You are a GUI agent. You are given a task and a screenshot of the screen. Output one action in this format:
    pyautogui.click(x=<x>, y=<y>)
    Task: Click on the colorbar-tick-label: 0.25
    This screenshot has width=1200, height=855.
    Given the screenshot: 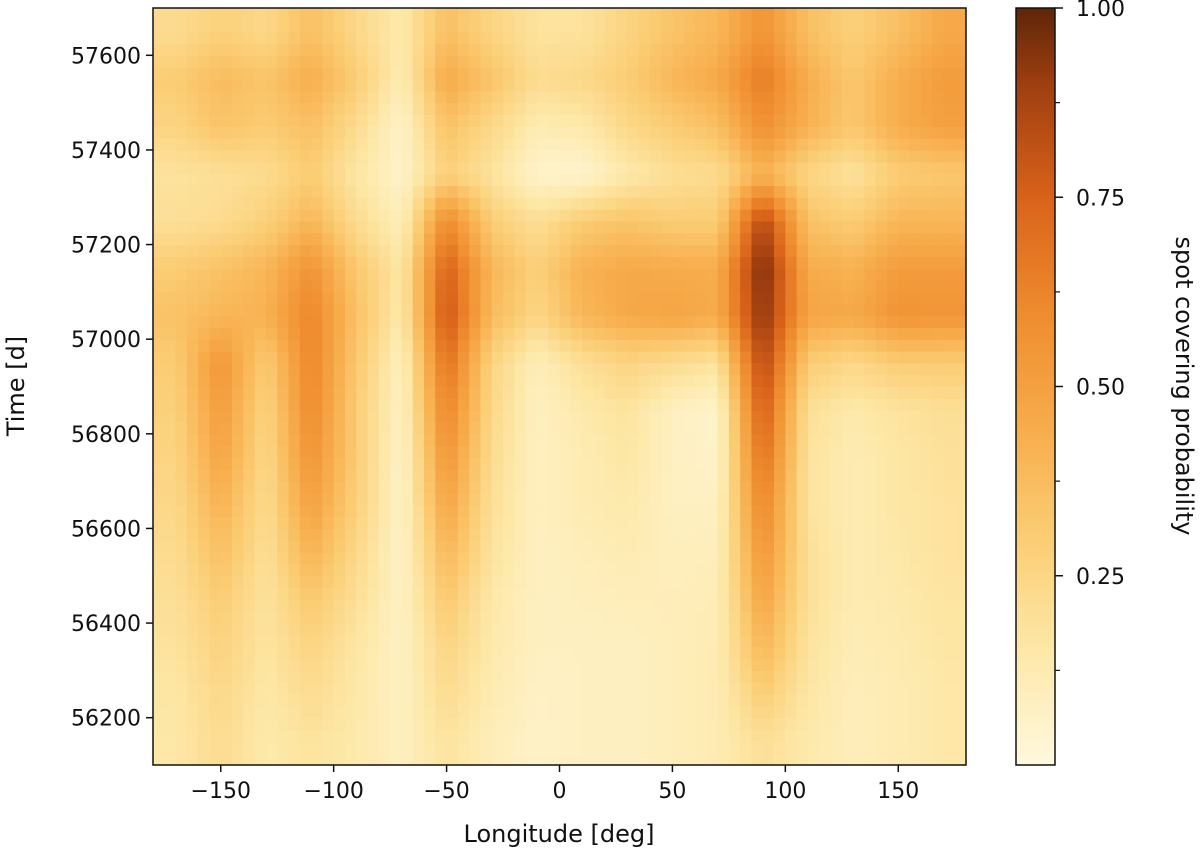 What is the action you would take?
    pyautogui.click(x=1100, y=577)
    